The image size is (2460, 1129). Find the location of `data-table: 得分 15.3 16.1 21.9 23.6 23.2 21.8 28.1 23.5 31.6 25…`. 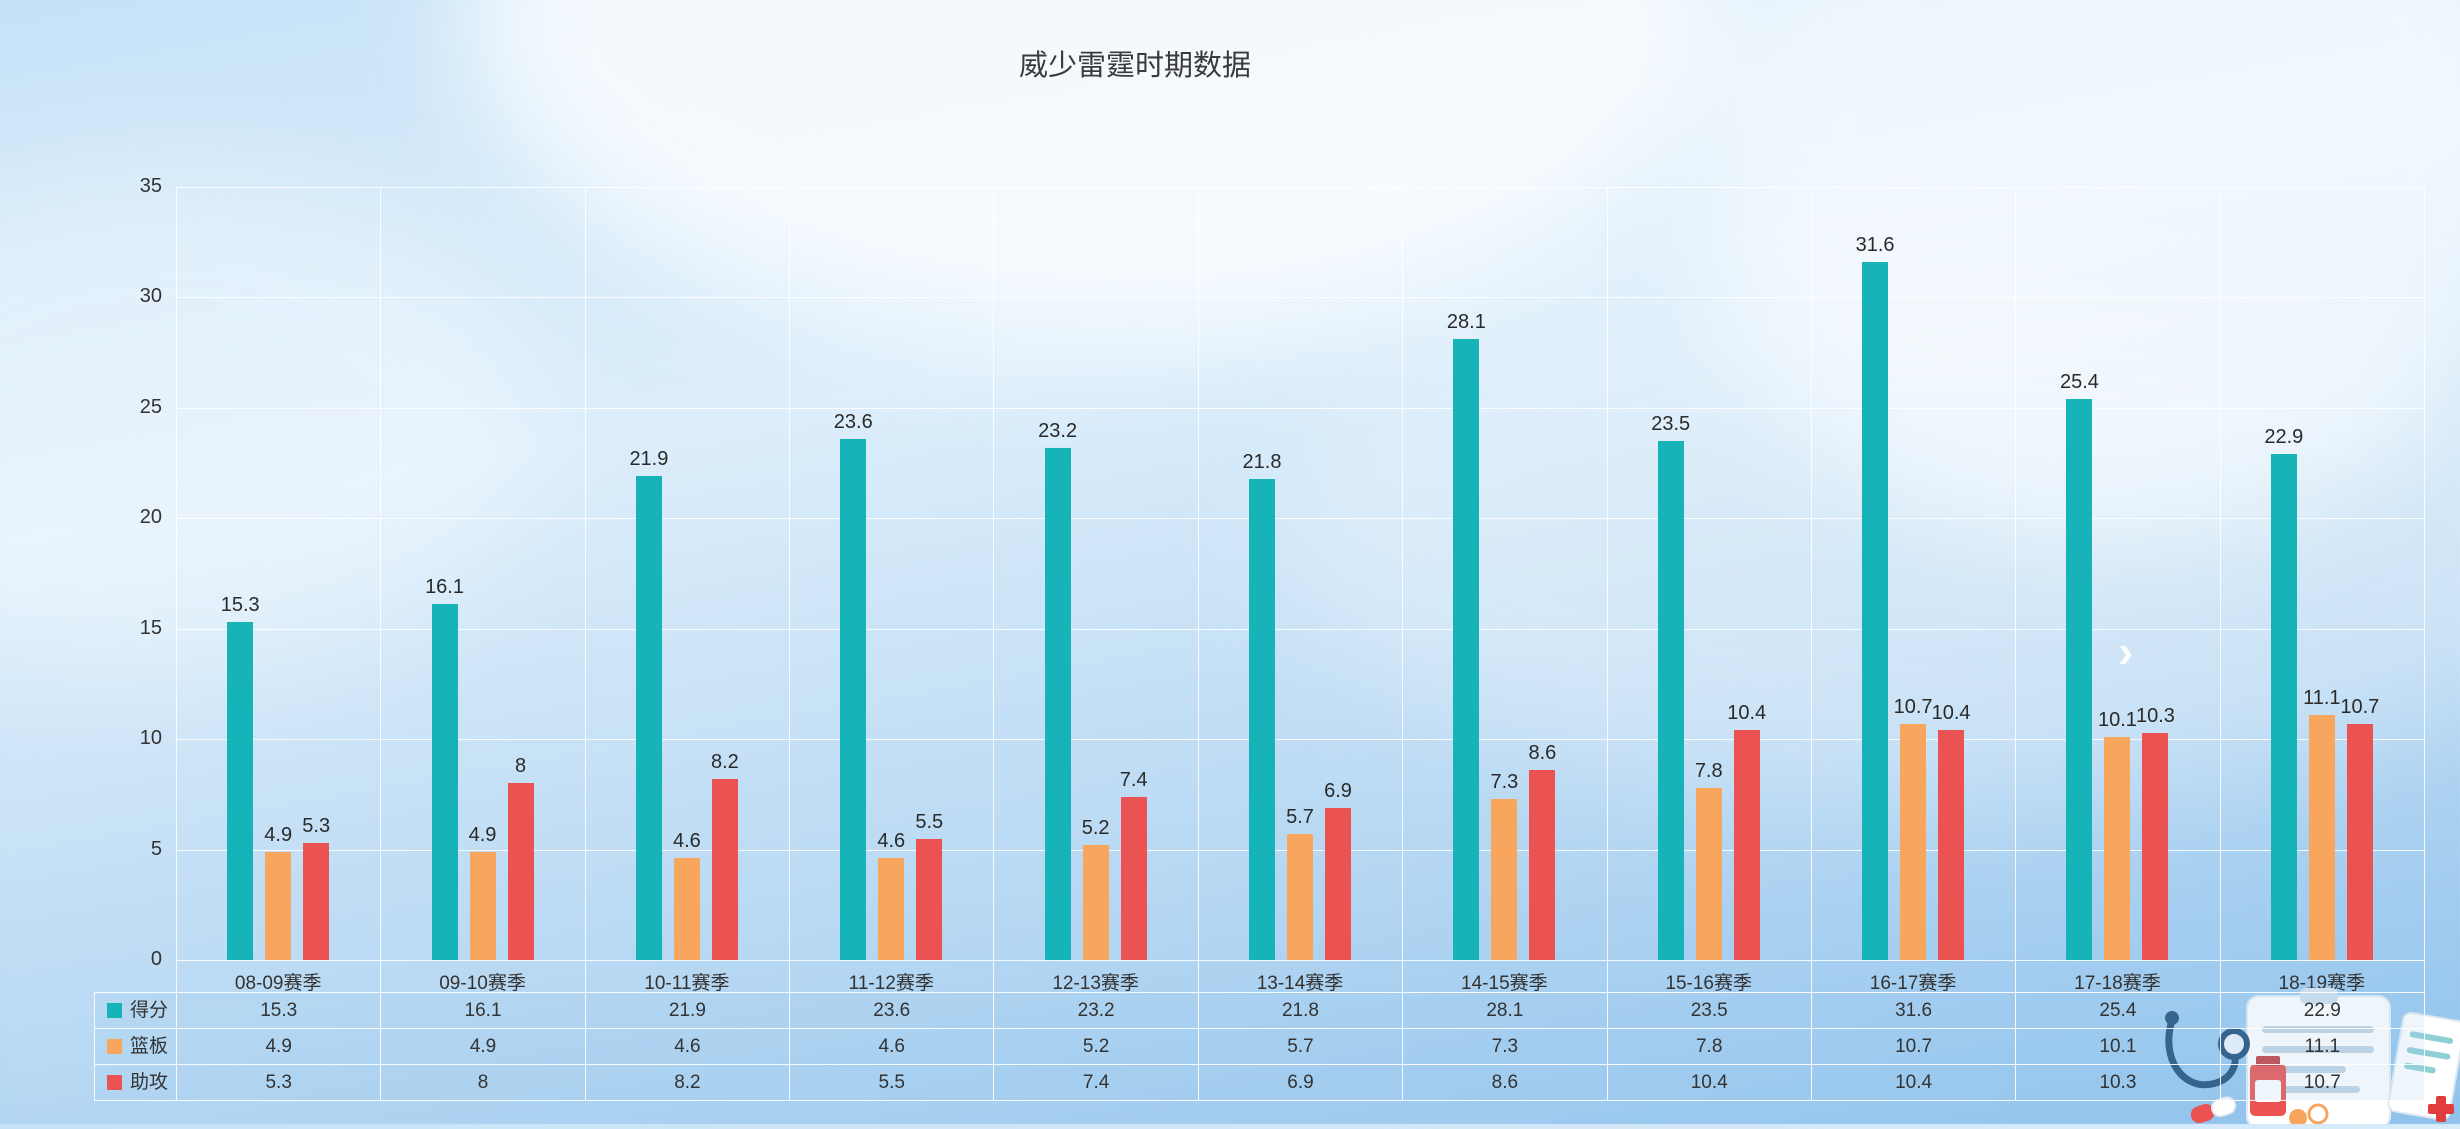

data-table: 得分 15.3 16.1 21.9 23.6 23.2 21.8 28.1 23.5 31.6 25… is located at coordinates (1259, 1046).